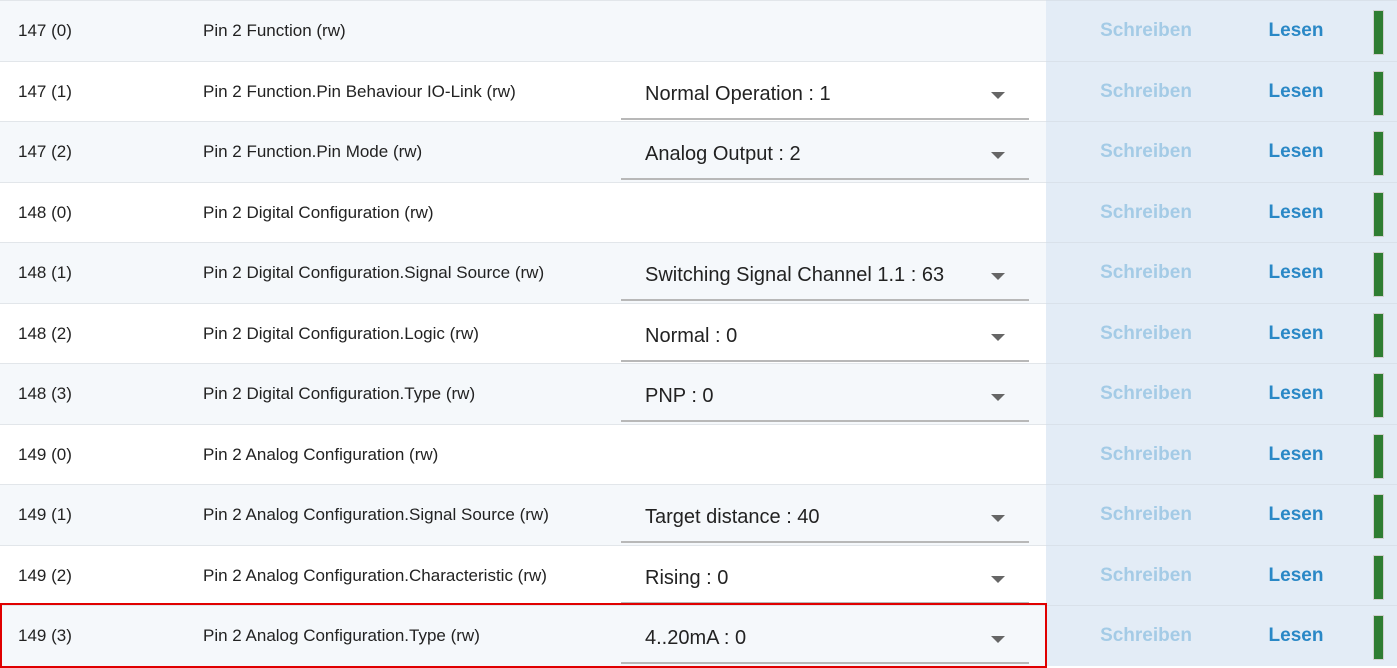  I want to click on value-select: PNP : 0, so click(825, 396).